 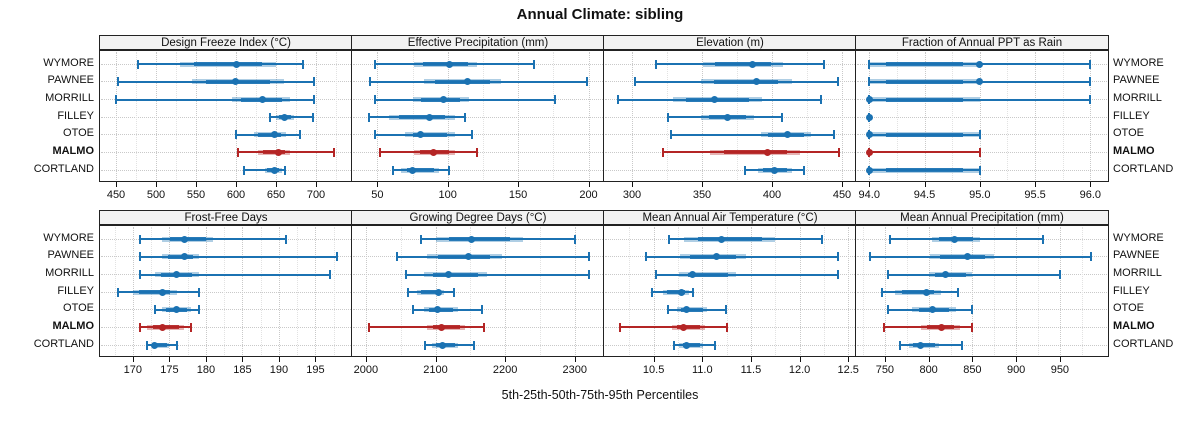 What do you see at coordinates (78, 308) in the screenshot?
I see `site-label-left: OTOE` at bounding box center [78, 308].